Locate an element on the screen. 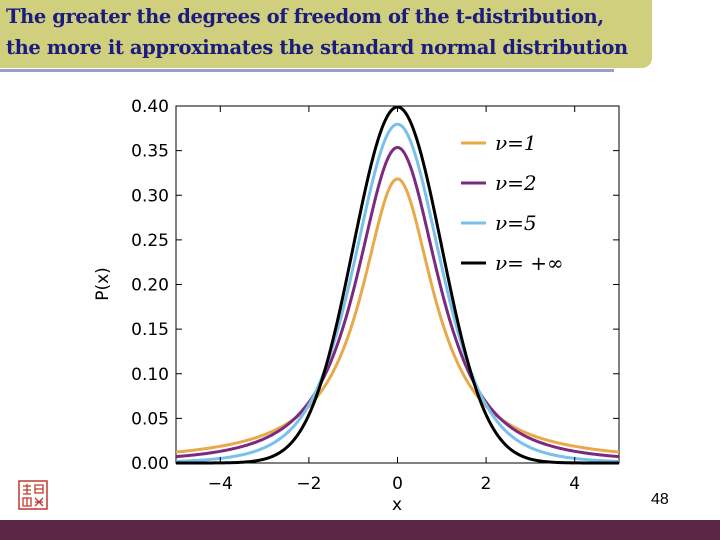  legend-label-1: ν=1 is located at coordinates (516, 143).